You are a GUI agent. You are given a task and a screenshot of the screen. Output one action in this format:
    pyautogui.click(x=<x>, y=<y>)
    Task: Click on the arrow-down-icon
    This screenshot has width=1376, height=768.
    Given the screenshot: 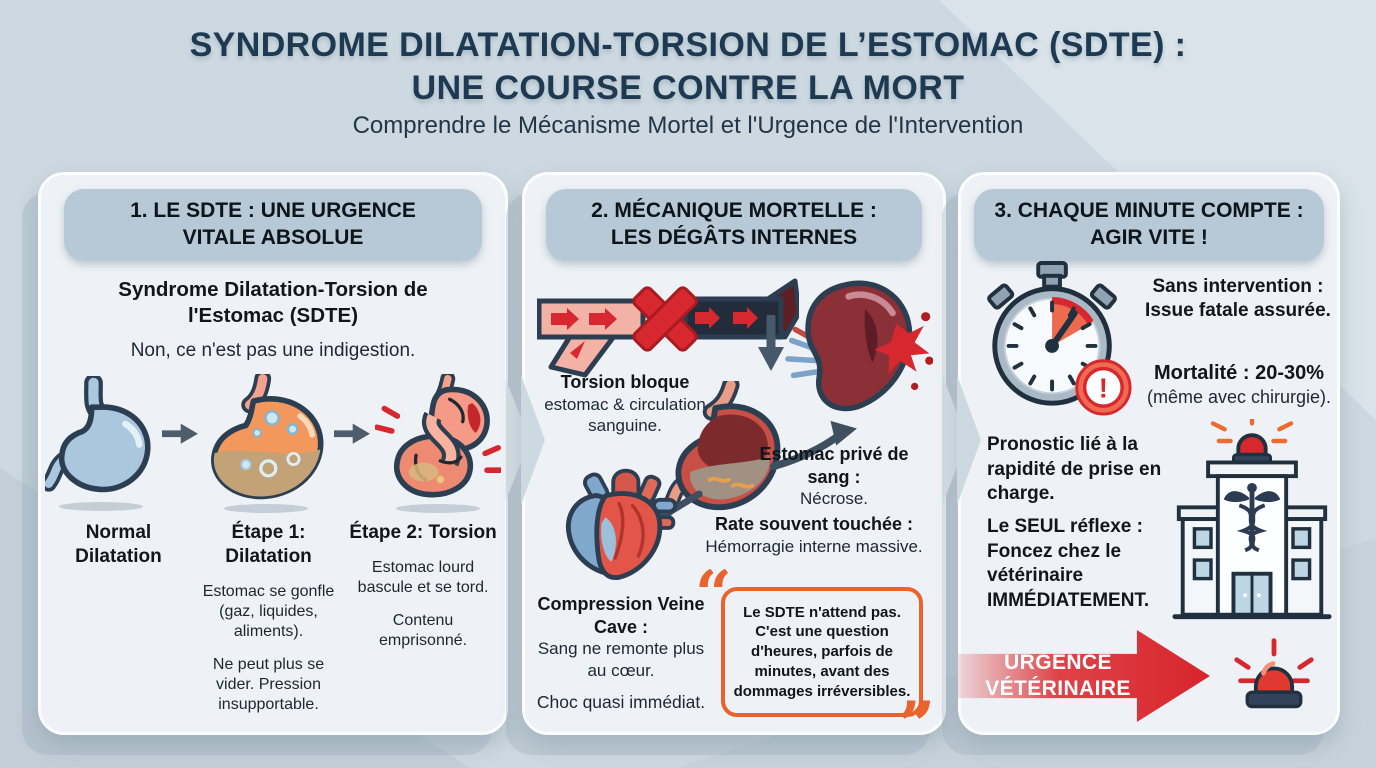 What is the action you would take?
    pyautogui.click(x=771, y=343)
    